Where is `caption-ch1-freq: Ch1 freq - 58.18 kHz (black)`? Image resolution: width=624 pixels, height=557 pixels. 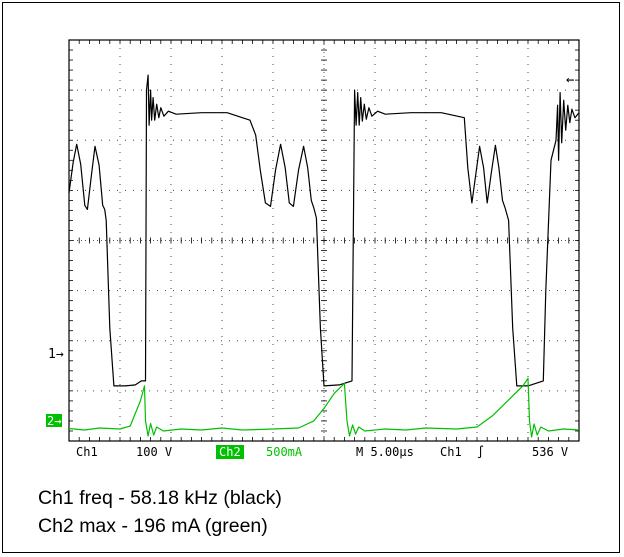
caption-ch1-freq: Ch1 freq - 58.18 kHz (black) is located at coordinates (160, 498).